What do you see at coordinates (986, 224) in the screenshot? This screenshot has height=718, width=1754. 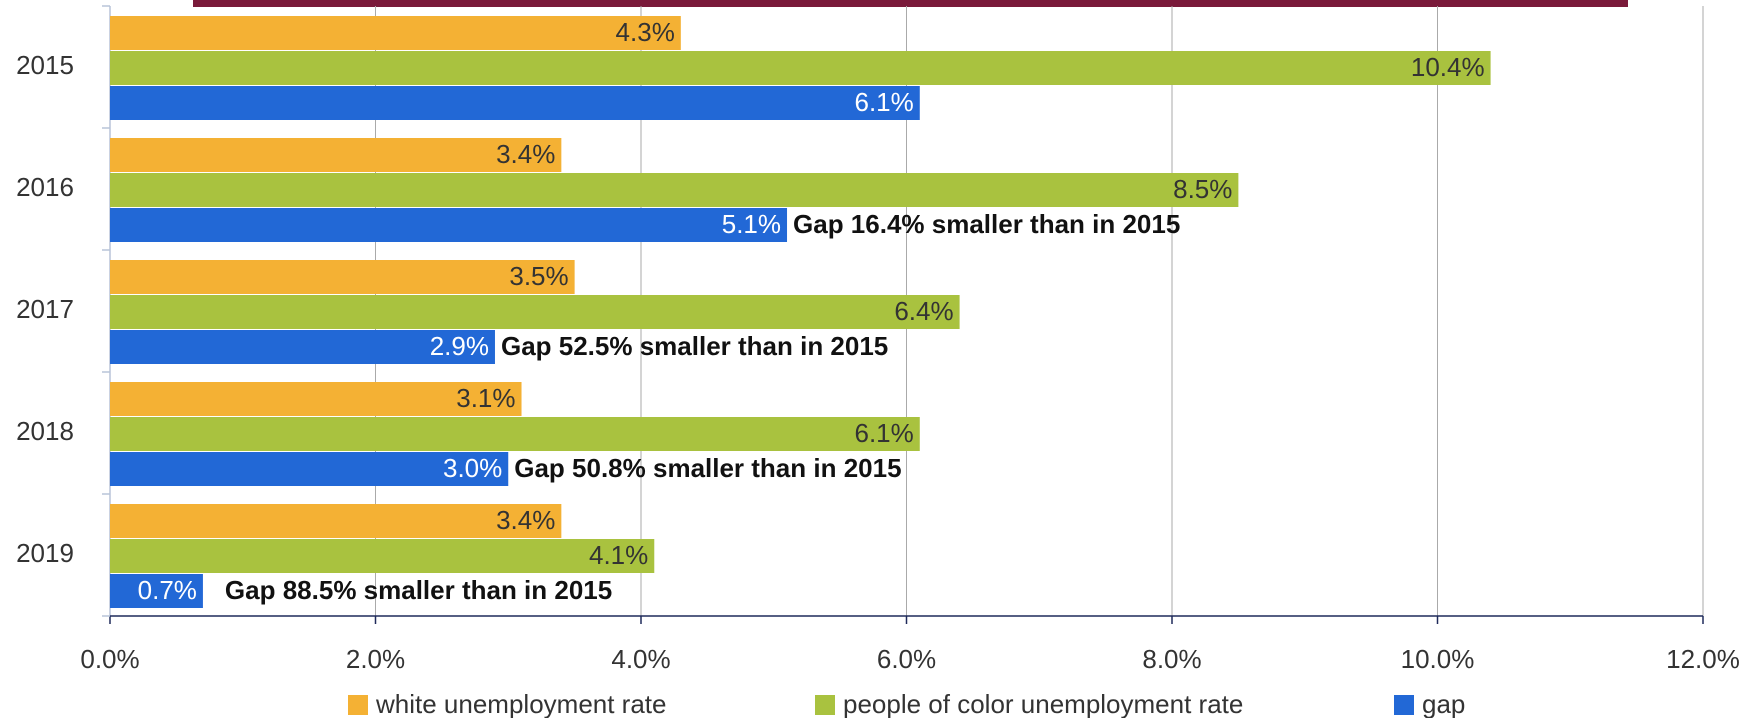 I see `annotation: Gap 16.4% smaller than in 2015` at bounding box center [986, 224].